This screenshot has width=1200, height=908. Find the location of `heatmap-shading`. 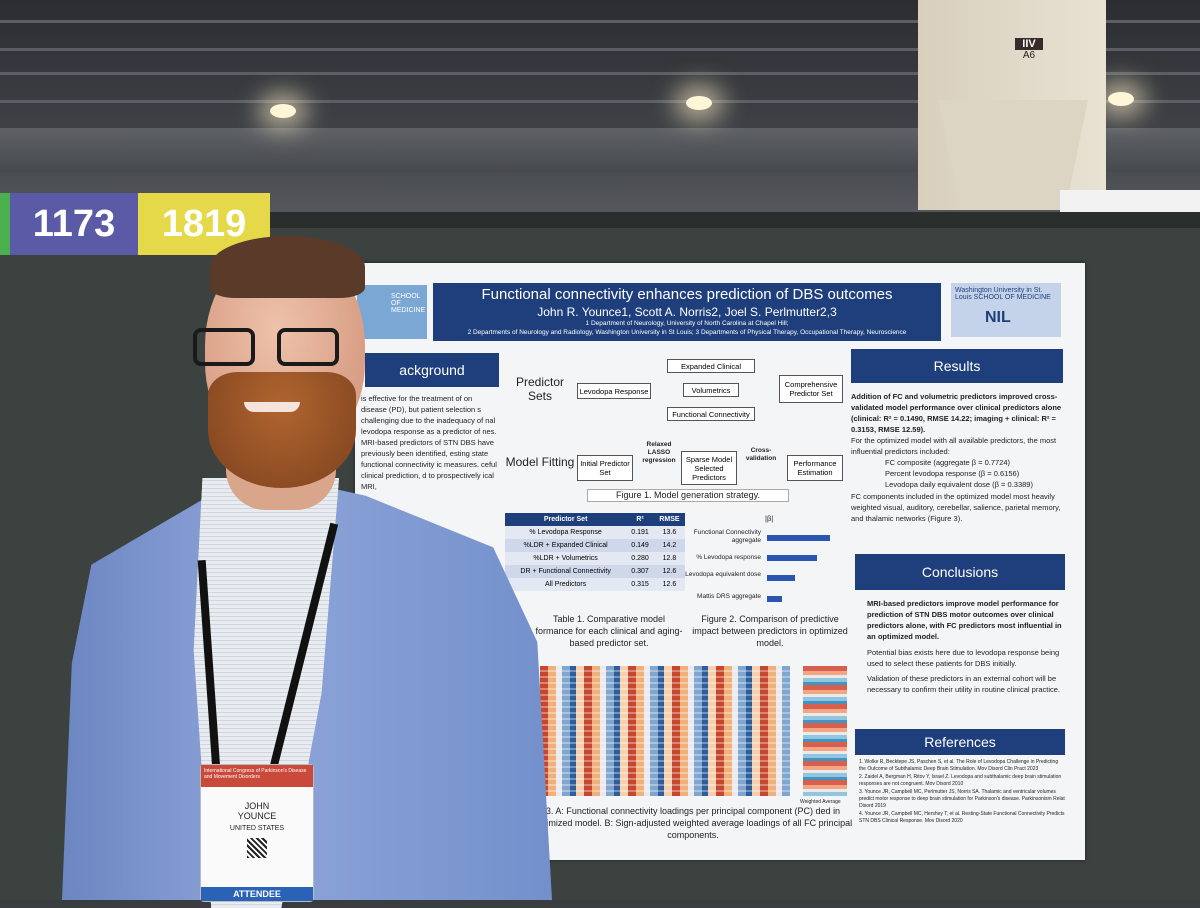

heatmap-shading is located at coordinates (665, 731).